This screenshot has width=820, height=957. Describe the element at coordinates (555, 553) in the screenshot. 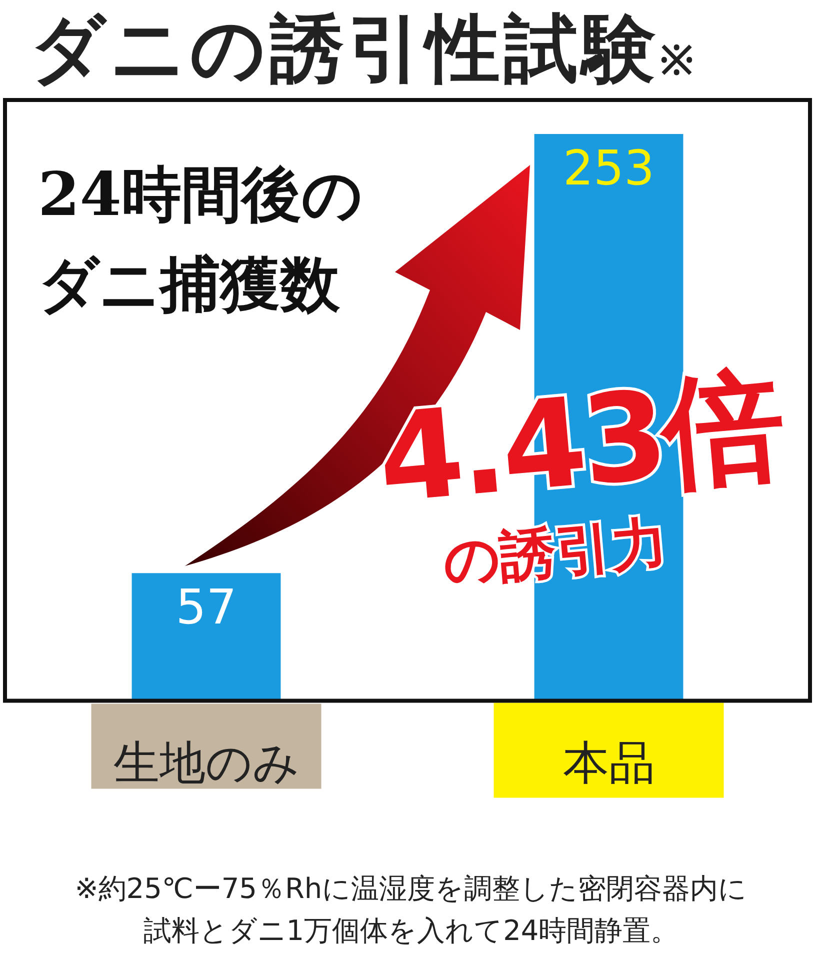

I see `annotation: の誘引力` at that location.